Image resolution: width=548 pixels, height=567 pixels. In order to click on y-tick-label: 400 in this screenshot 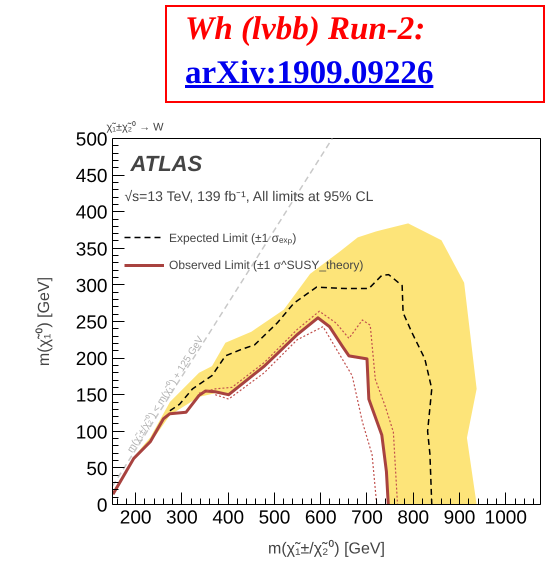, I will do `click(92, 213)`.